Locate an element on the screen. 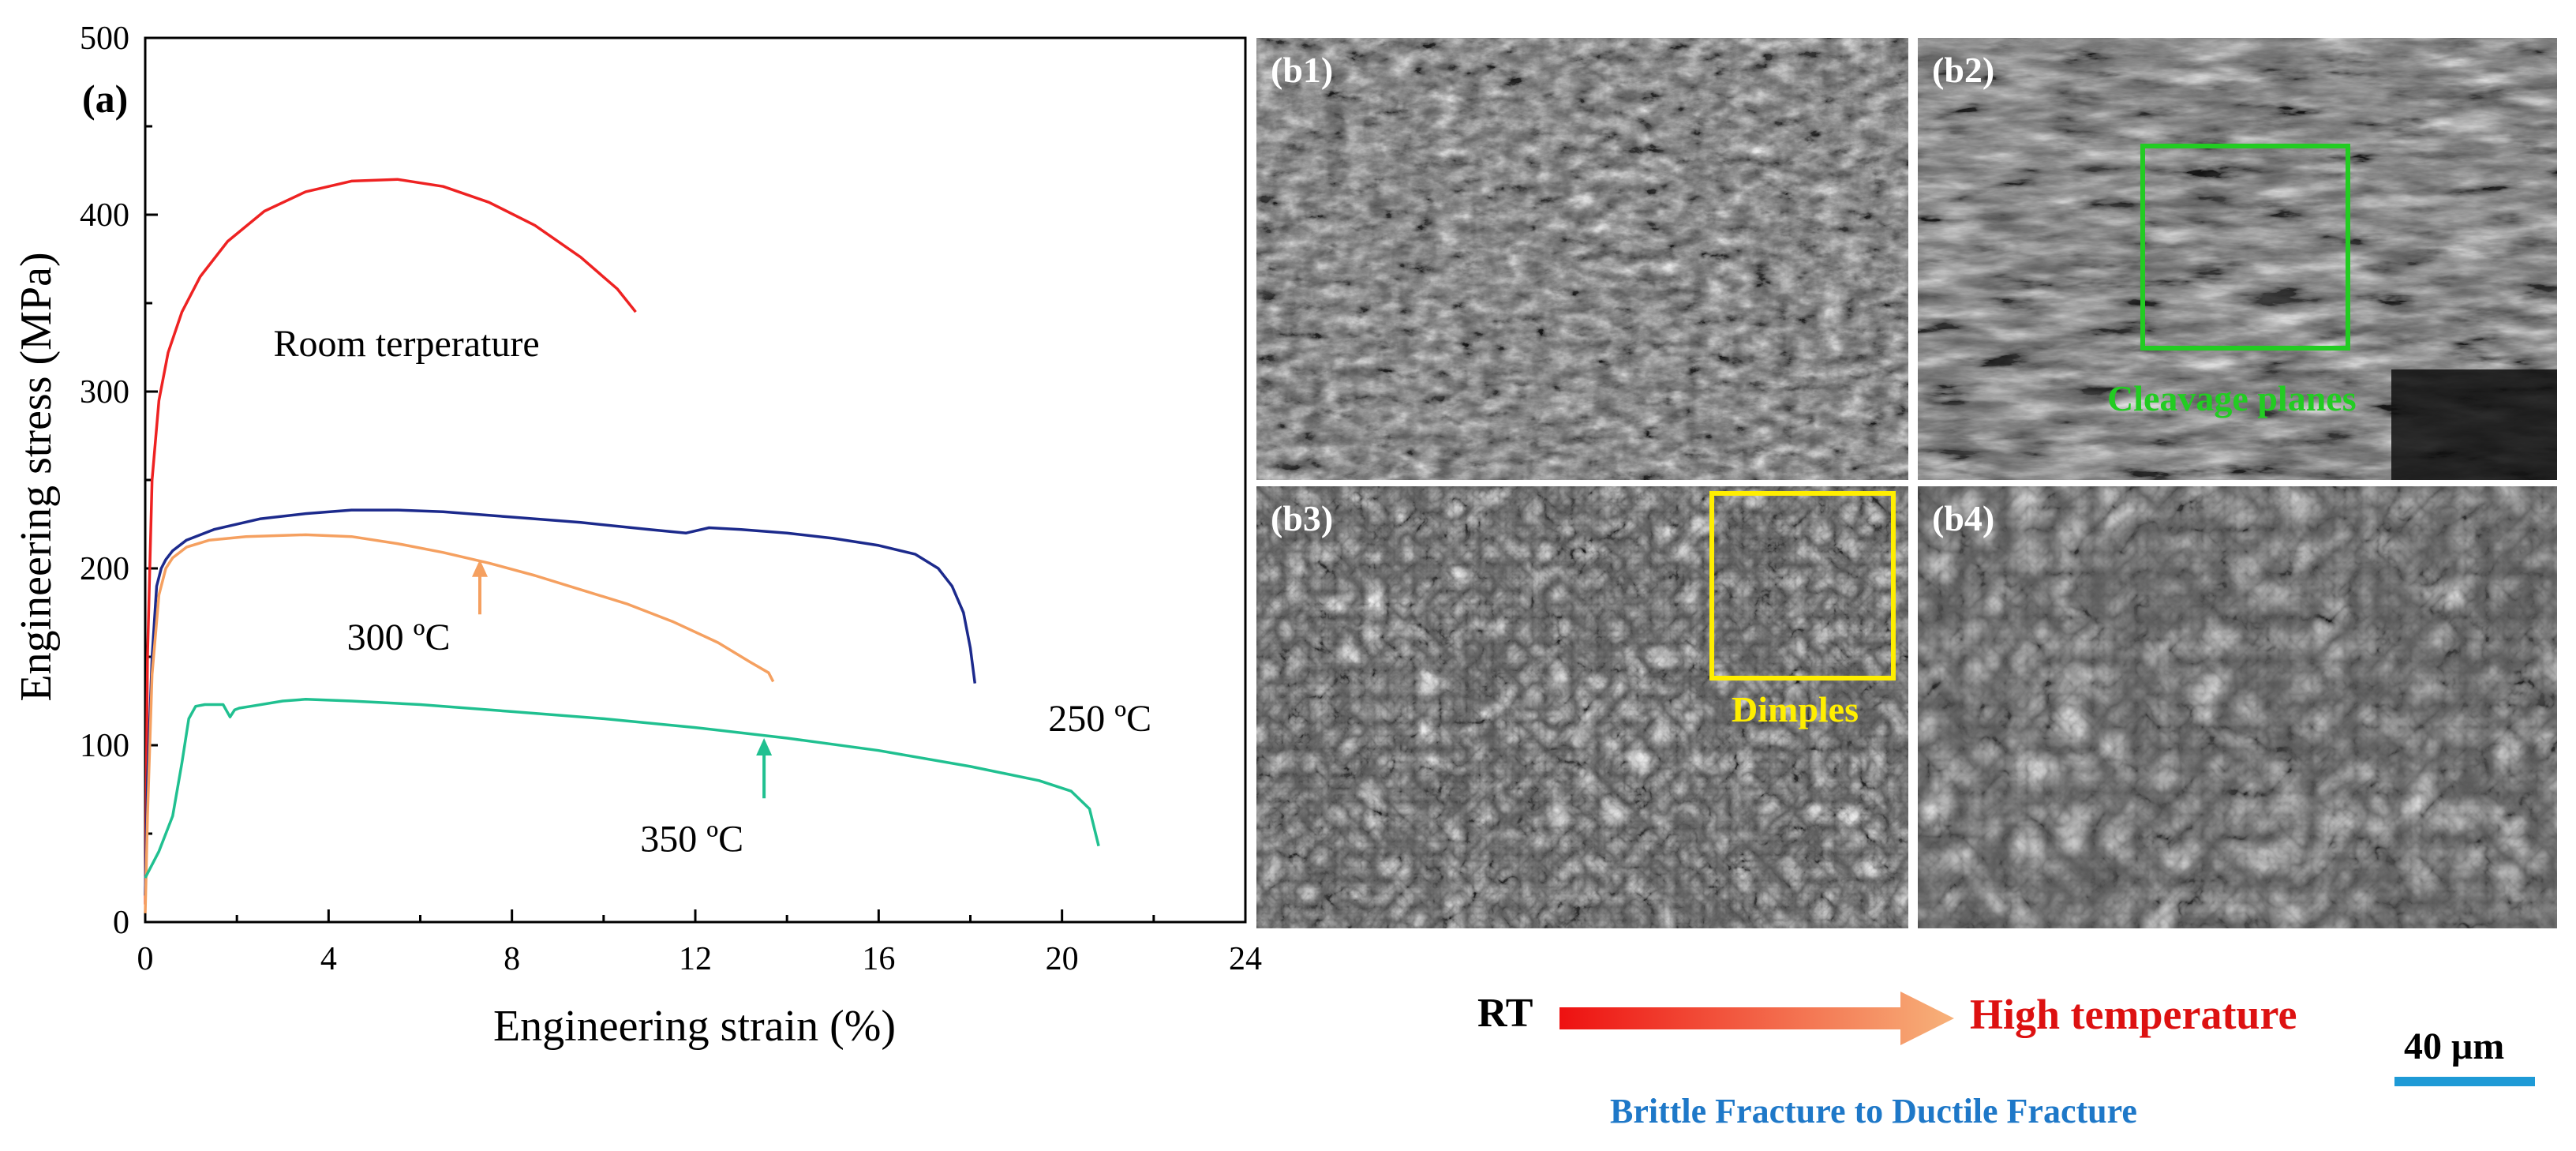 Image resolution: width=2576 pixels, height=1151 pixels. y-tick-label: 400 is located at coordinates (104, 215).